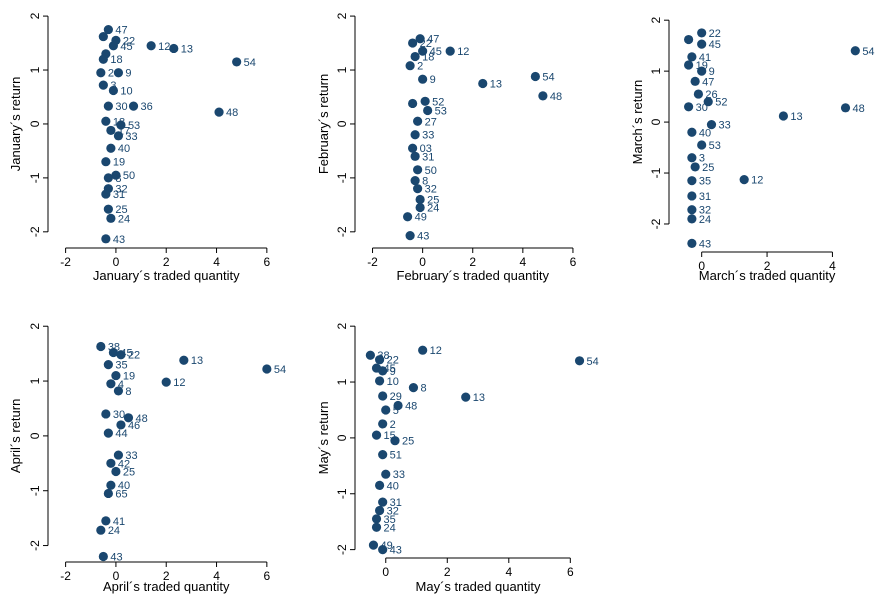 The image size is (888, 594). Describe the element at coordinates (35, 326) in the screenshot. I see `y-tick-label: 2` at that location.